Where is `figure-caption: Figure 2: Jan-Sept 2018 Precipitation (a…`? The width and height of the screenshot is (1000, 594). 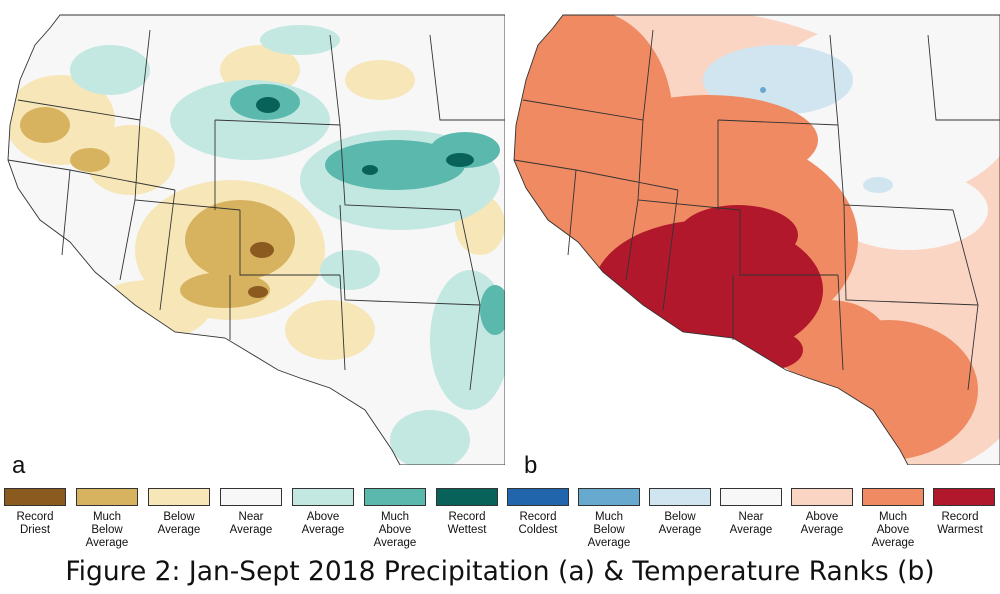 figure-caption: Figure 2: Jan-Sept 2018 Precipitation (a… is located at coordinates (500, 571).